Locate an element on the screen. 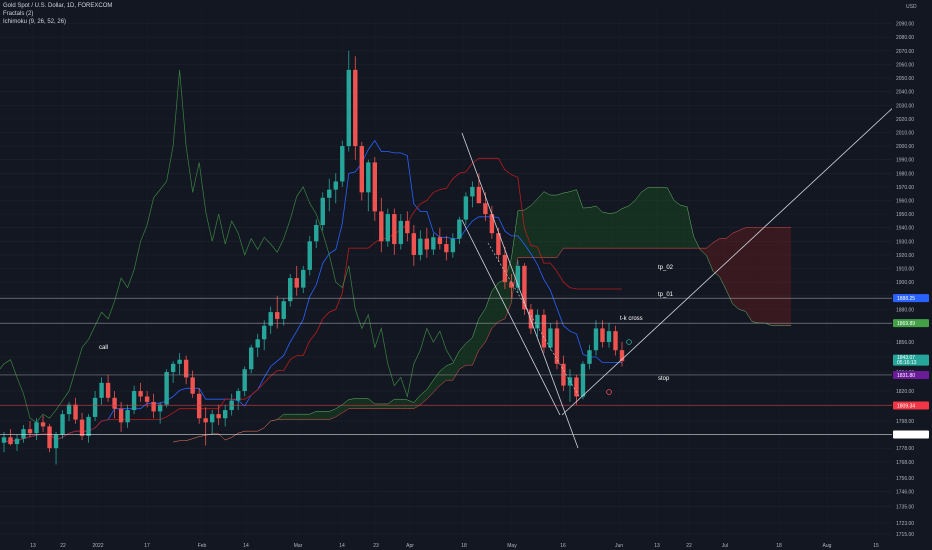 The width and height of the screenshot is (932, 550). price-tag is located at coordinates (911, 405).